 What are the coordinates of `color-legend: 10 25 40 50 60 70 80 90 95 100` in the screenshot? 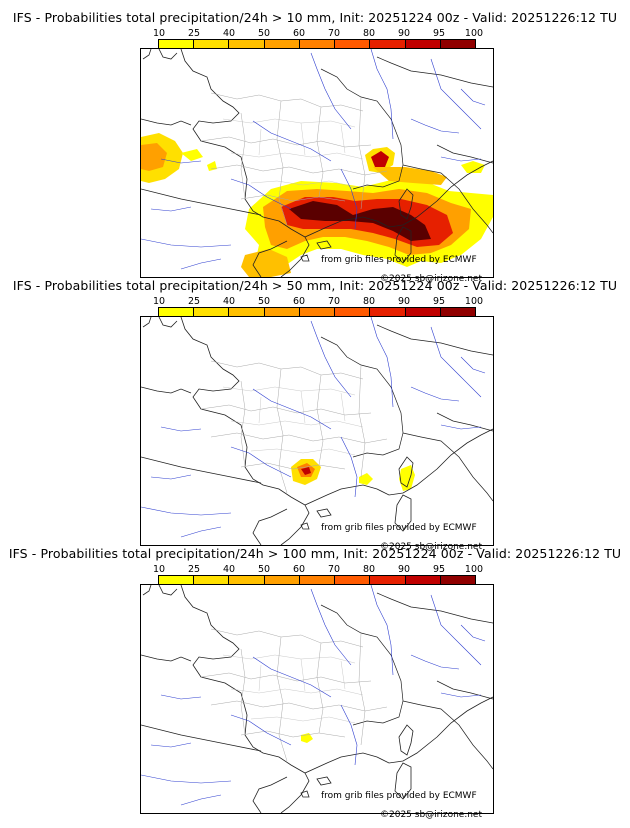 It's located at (318, 309).